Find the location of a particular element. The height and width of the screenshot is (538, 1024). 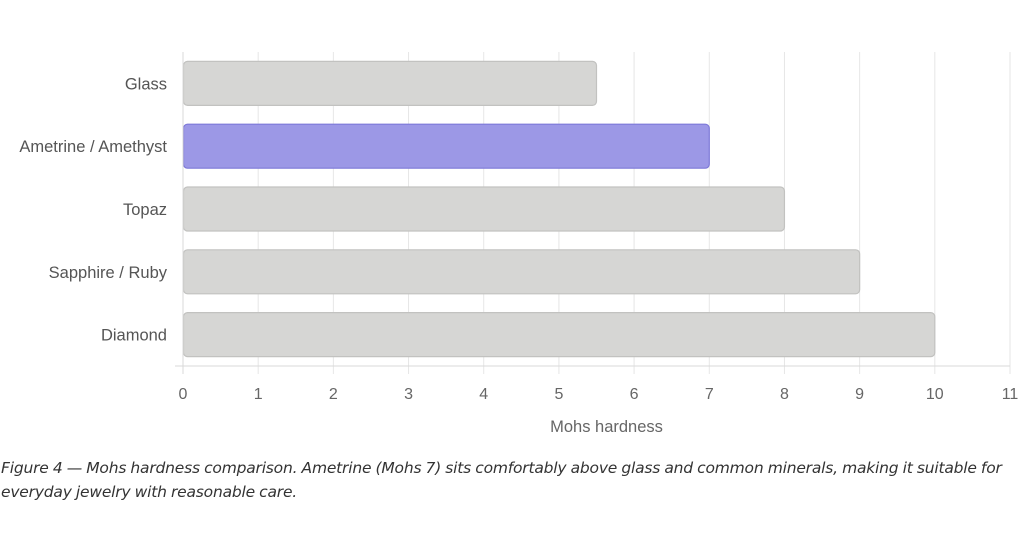

category-label: Glass is located at coordinates (146, 84).